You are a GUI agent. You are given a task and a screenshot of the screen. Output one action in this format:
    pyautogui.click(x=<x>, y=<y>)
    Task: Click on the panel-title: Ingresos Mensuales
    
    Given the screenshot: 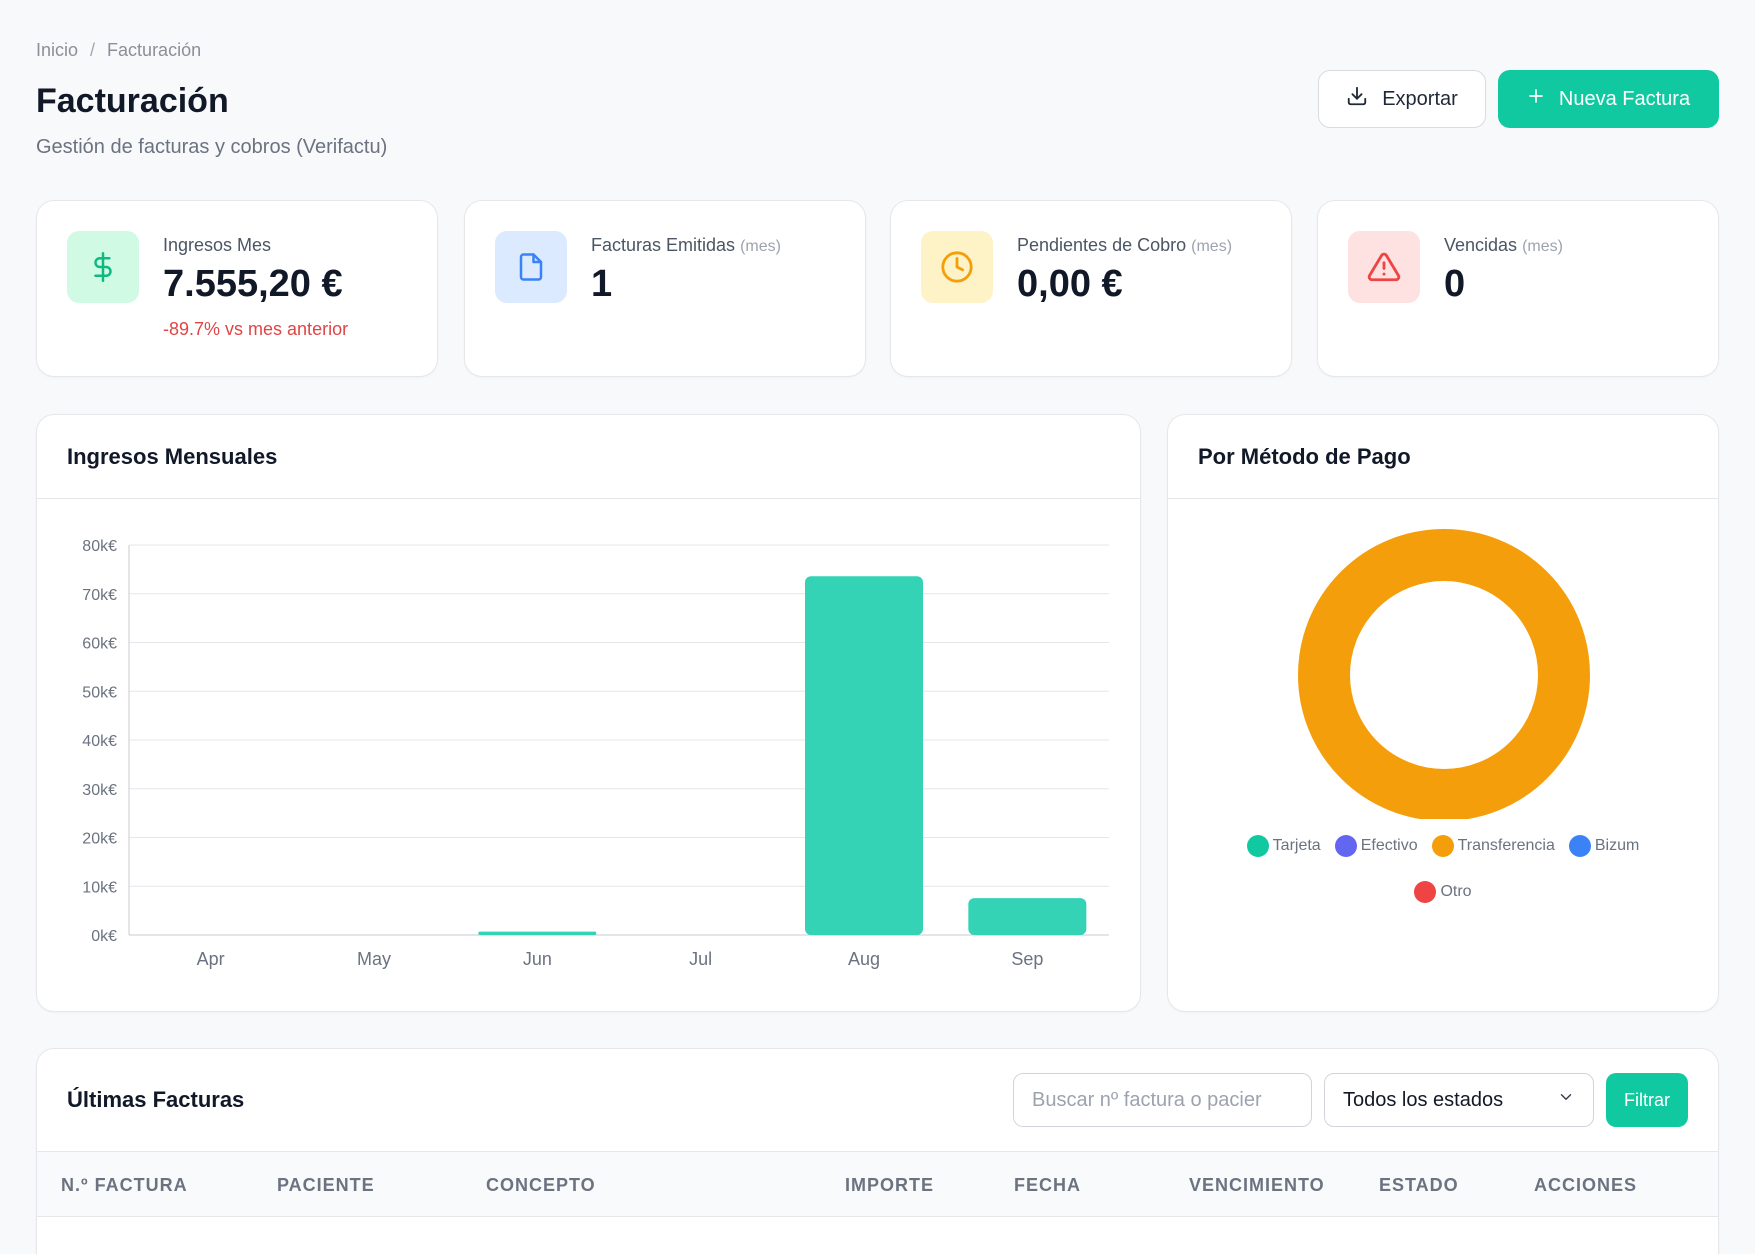 What is the action you would take?
    pyautogui.click(x=588, y=457)
    